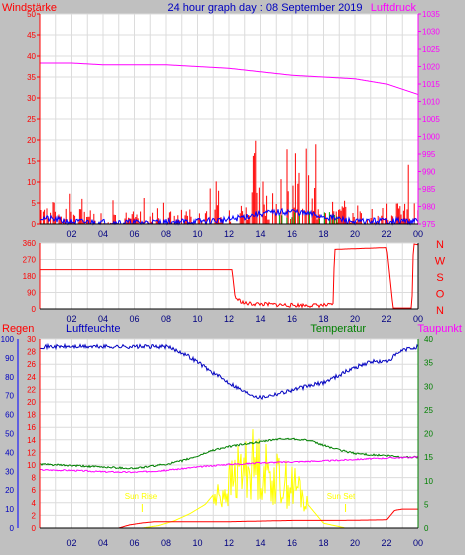 The height and width of the screenshot is (555, 465). Describe the element at coordinates (292, 319) in the screenshot. I see `direction-x-tick-label: 16` at that location.